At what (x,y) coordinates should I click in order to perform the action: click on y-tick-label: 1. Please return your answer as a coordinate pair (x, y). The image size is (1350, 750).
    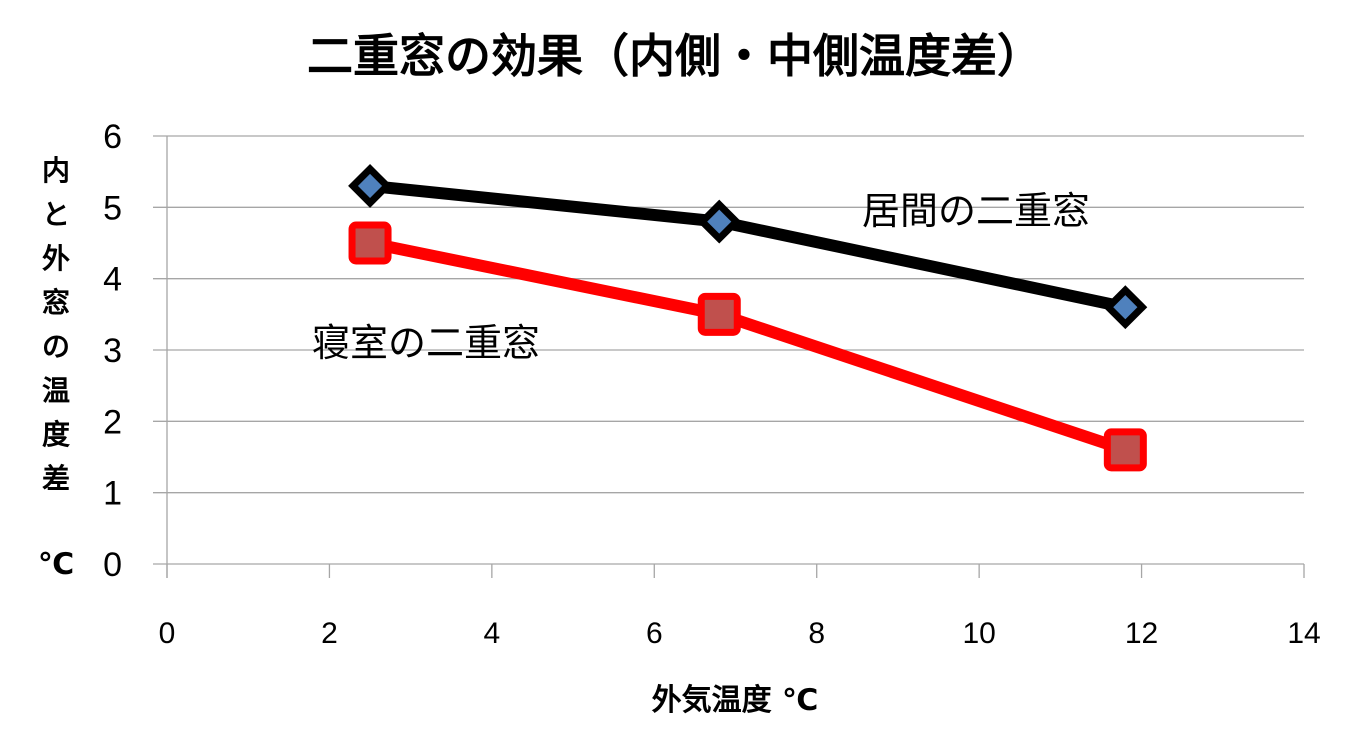
    Looking at the image, I should click on (112, 494).